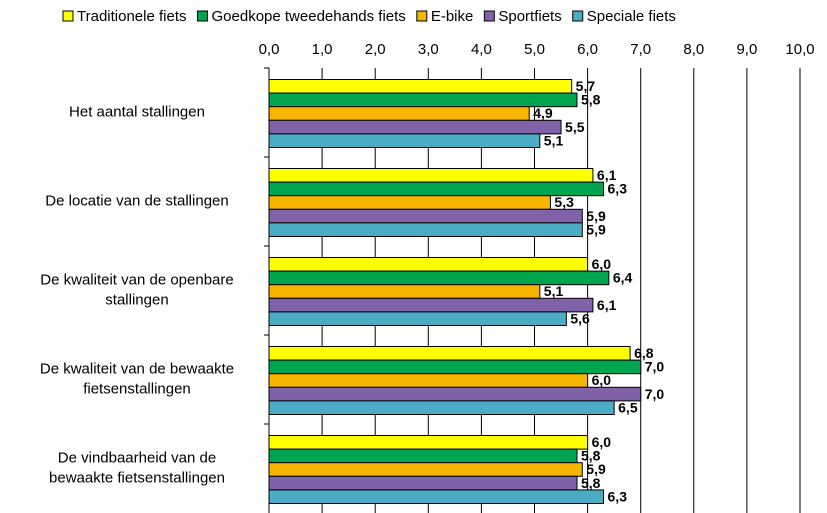 The width and height of the screenshot is (827, 513). What do you see at coordinates (640, 49) in the screenshot?
I see `x-tick-label: 7,0` at bounding box center [640, 49].